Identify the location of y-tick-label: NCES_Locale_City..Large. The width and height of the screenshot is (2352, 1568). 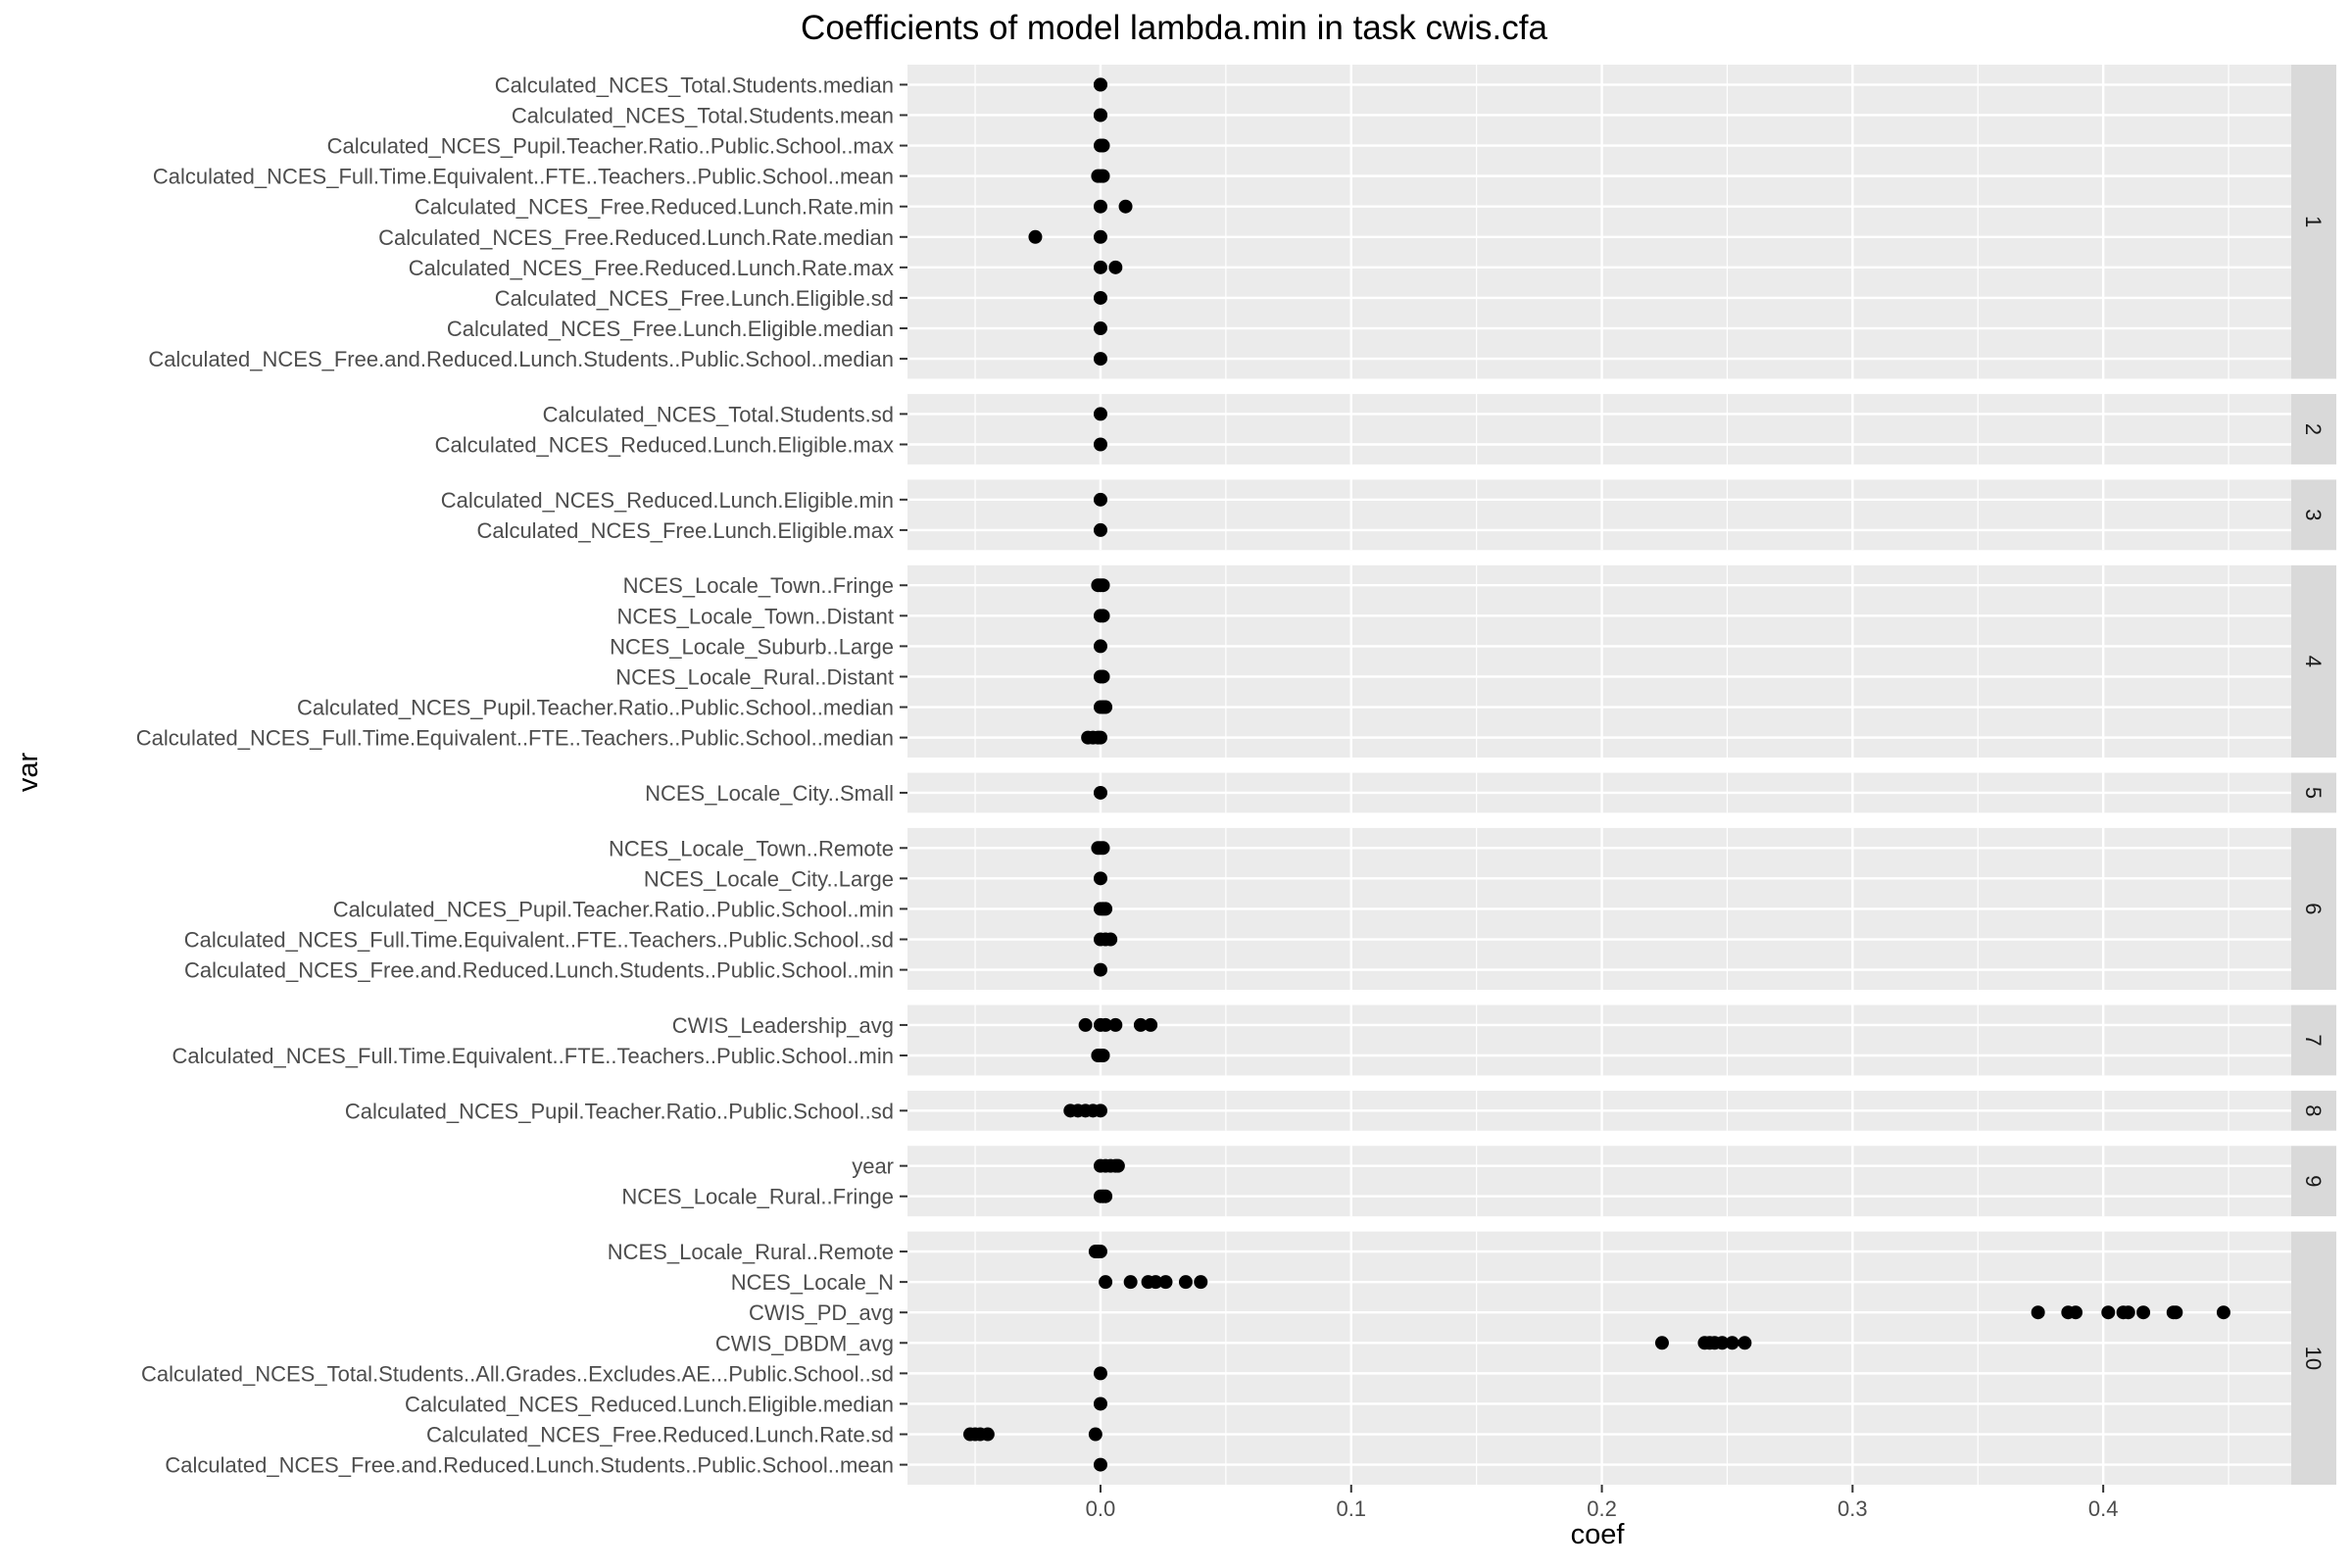
(769, 878).